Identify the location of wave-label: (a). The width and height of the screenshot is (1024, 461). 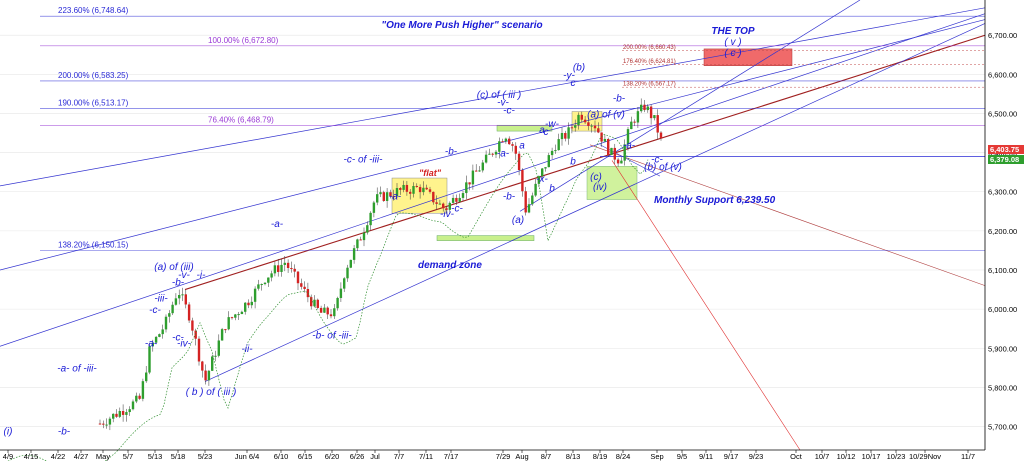
(518, 220).